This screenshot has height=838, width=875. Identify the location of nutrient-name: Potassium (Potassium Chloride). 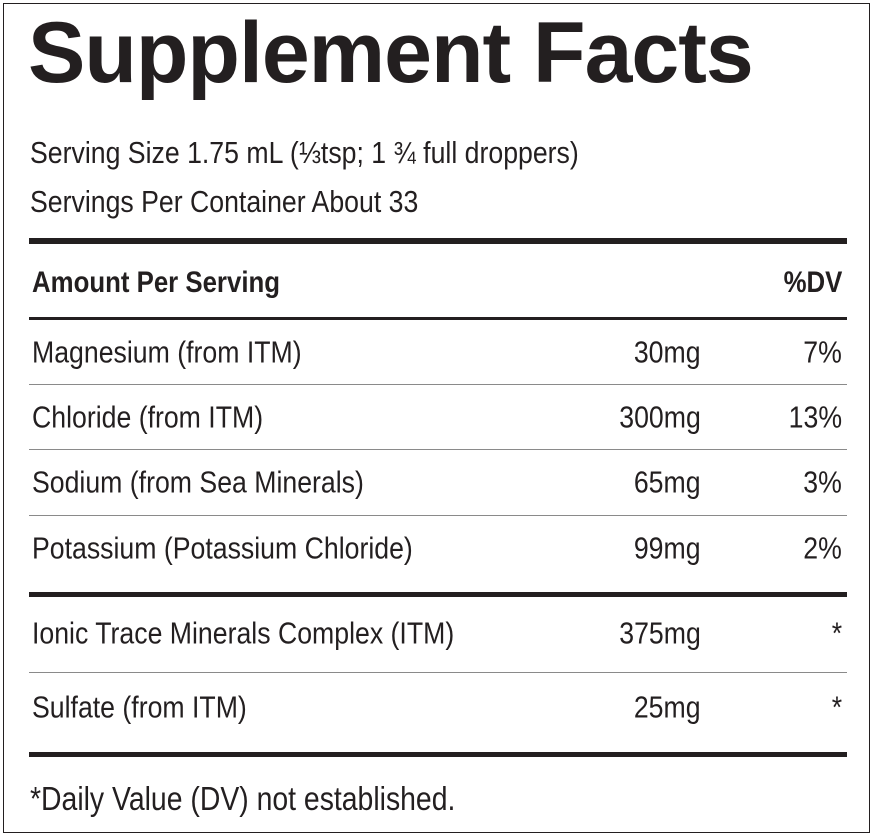
(222, 548).